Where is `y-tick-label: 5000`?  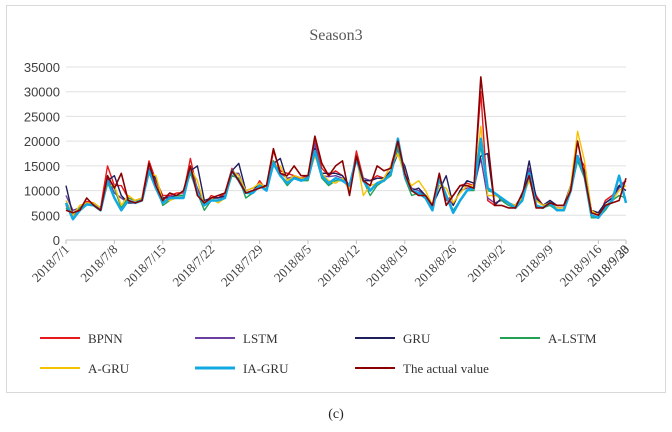 y-tick-label: 5000 is located at coordinates (45, 215).